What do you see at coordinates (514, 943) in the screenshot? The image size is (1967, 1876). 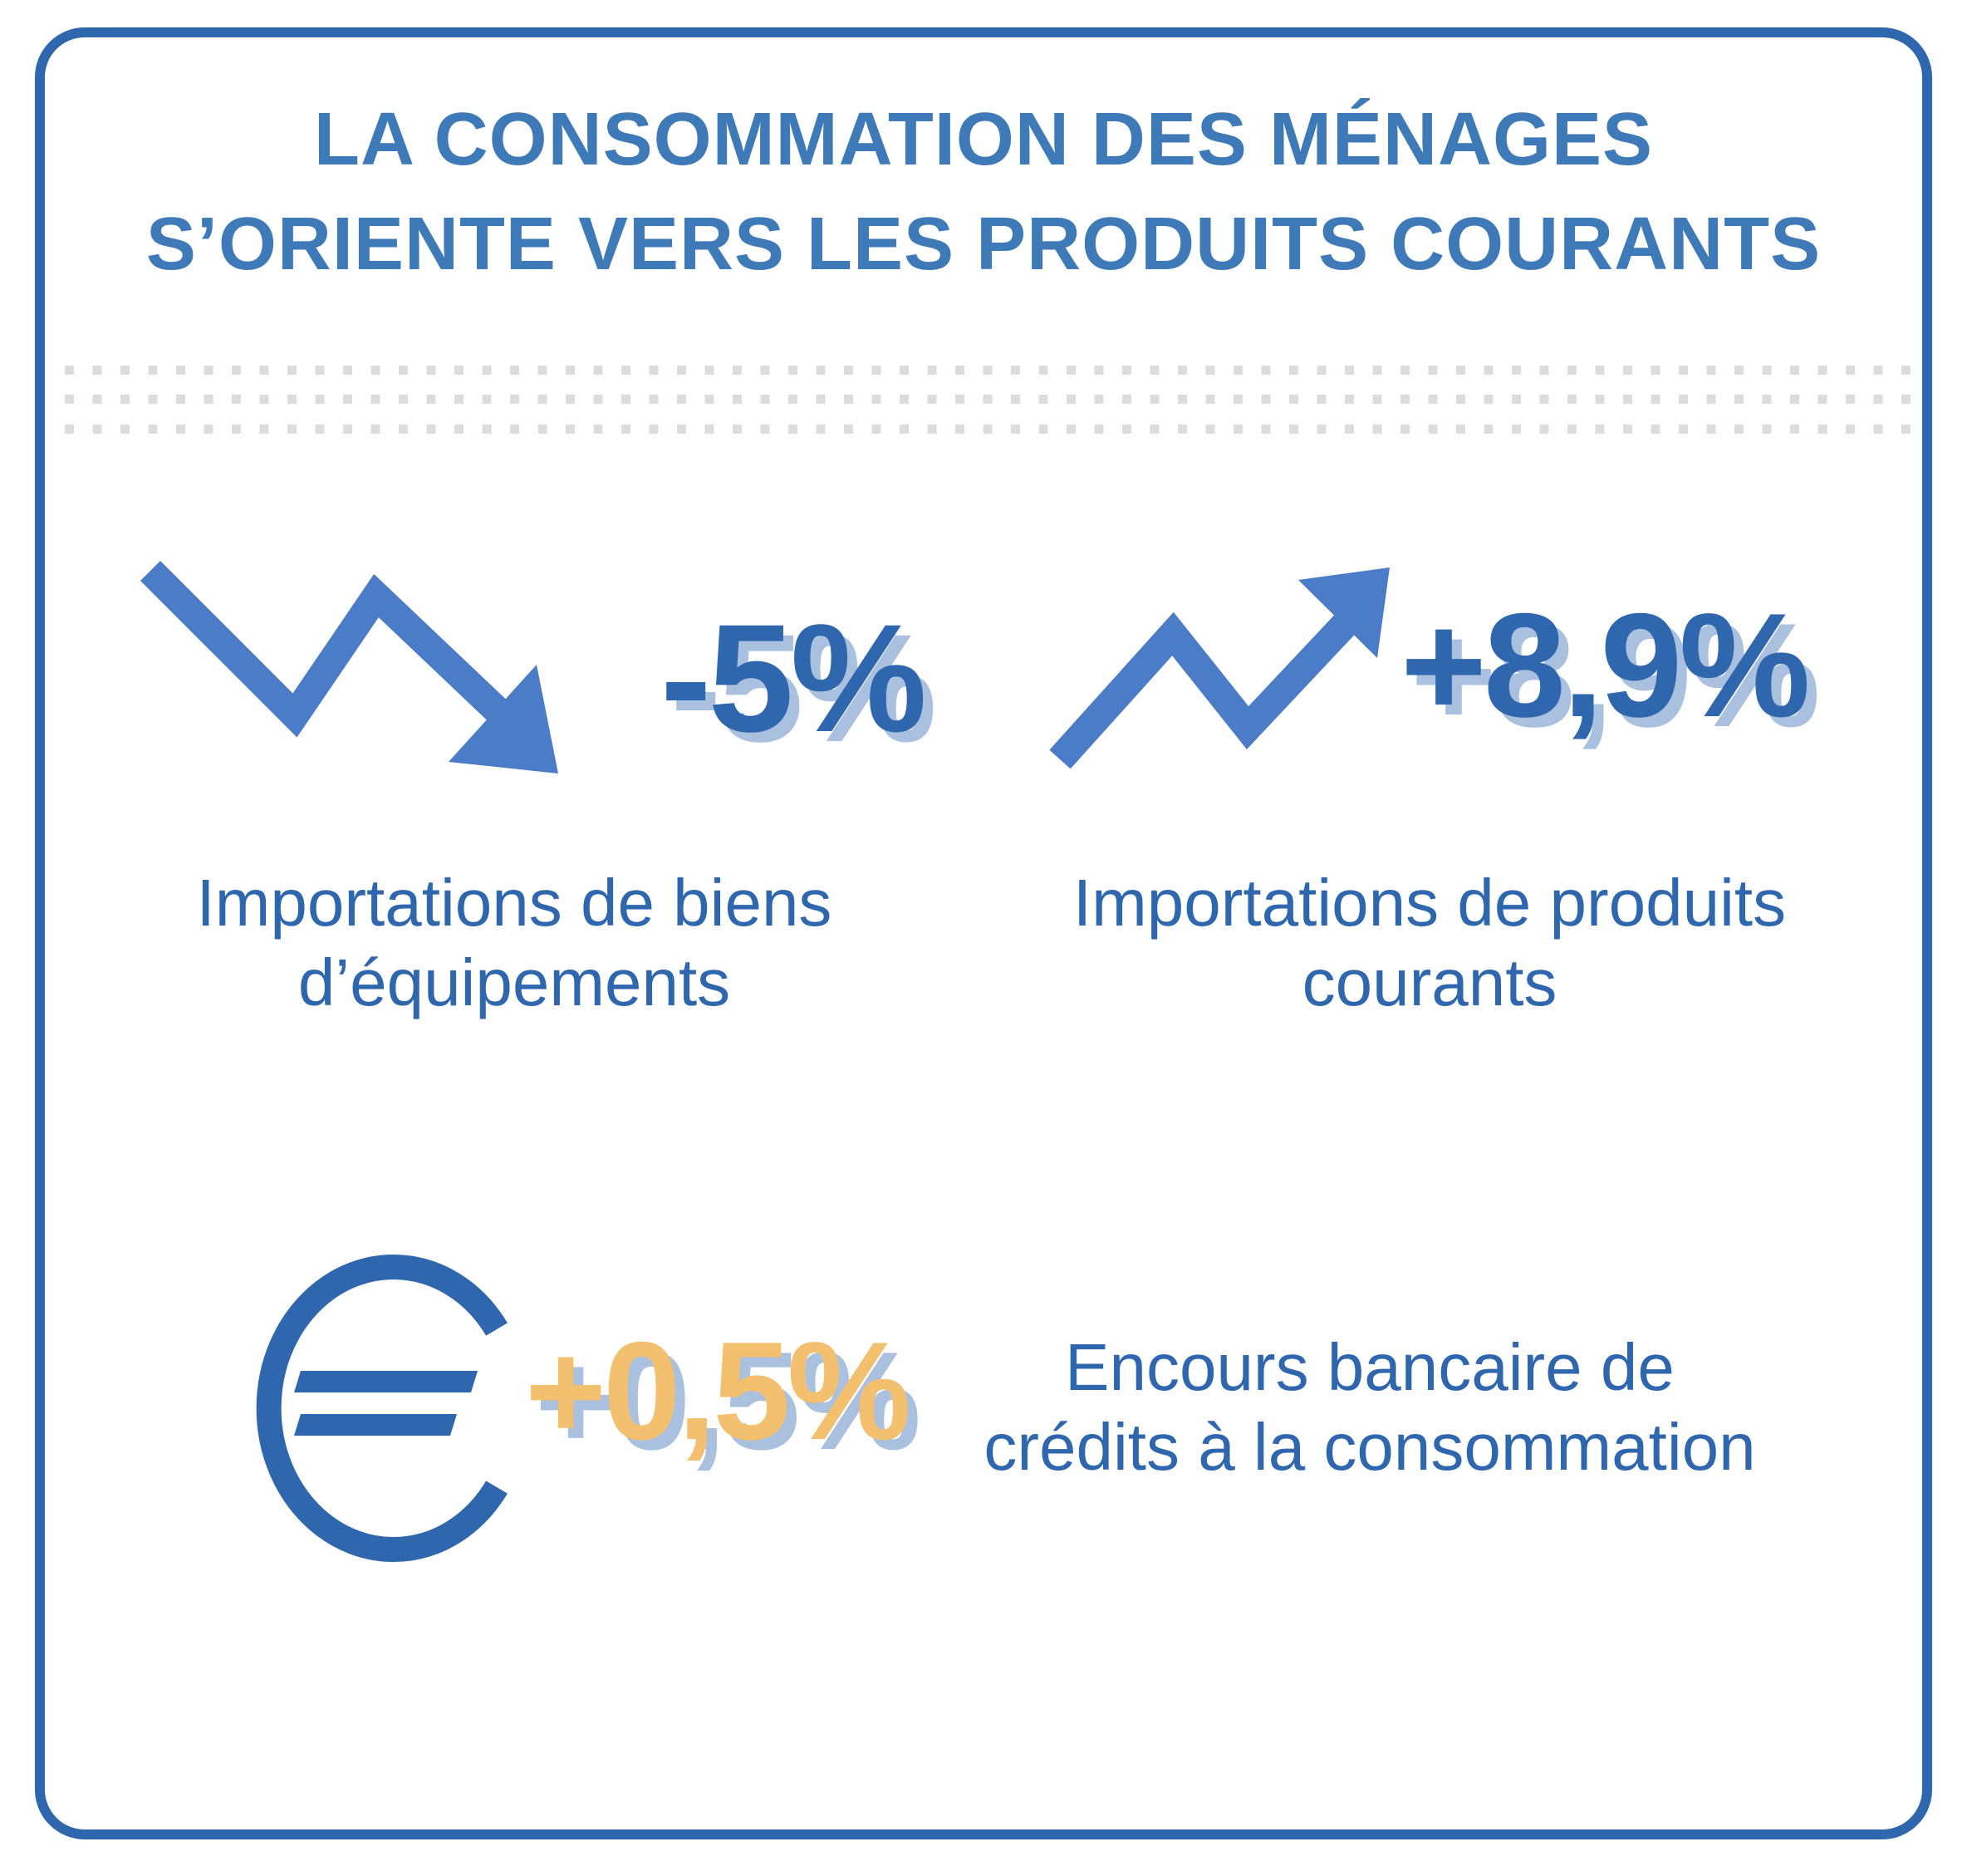 I see `stat-label-equipment: Importations de biens d’équipements` at bounding box center [514, 943].